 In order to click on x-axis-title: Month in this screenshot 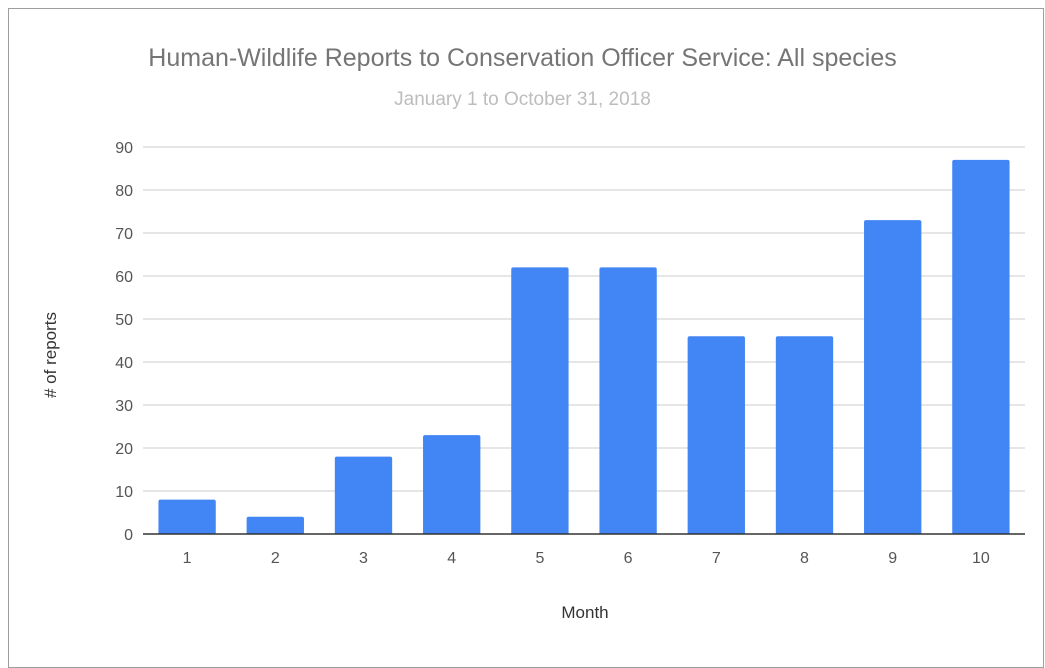, I will do `click(584, 612)`.